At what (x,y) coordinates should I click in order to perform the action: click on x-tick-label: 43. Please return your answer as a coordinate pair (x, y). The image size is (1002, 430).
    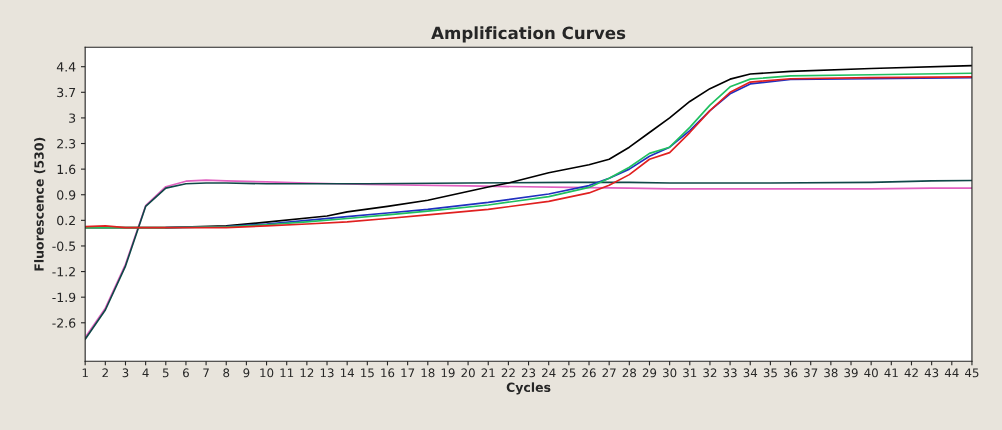
    Looking at the image, I should click on (931, 373).